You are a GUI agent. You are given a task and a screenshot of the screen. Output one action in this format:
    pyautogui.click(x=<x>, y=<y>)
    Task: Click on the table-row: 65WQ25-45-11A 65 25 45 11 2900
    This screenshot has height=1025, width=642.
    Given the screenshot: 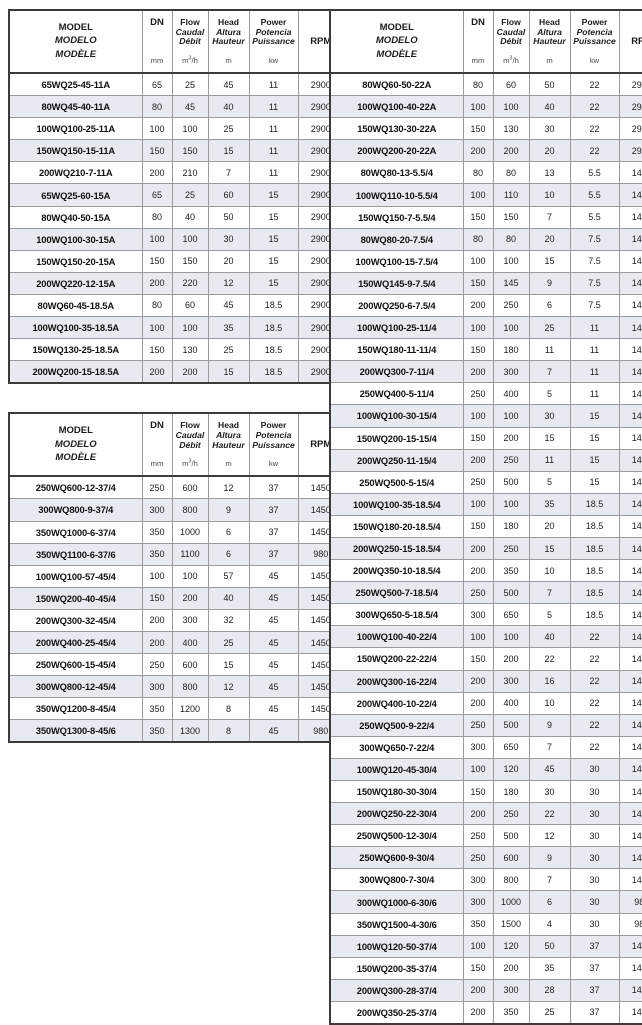 What is the action you would take?
    pyautogui.click(x=176, y=84)
    